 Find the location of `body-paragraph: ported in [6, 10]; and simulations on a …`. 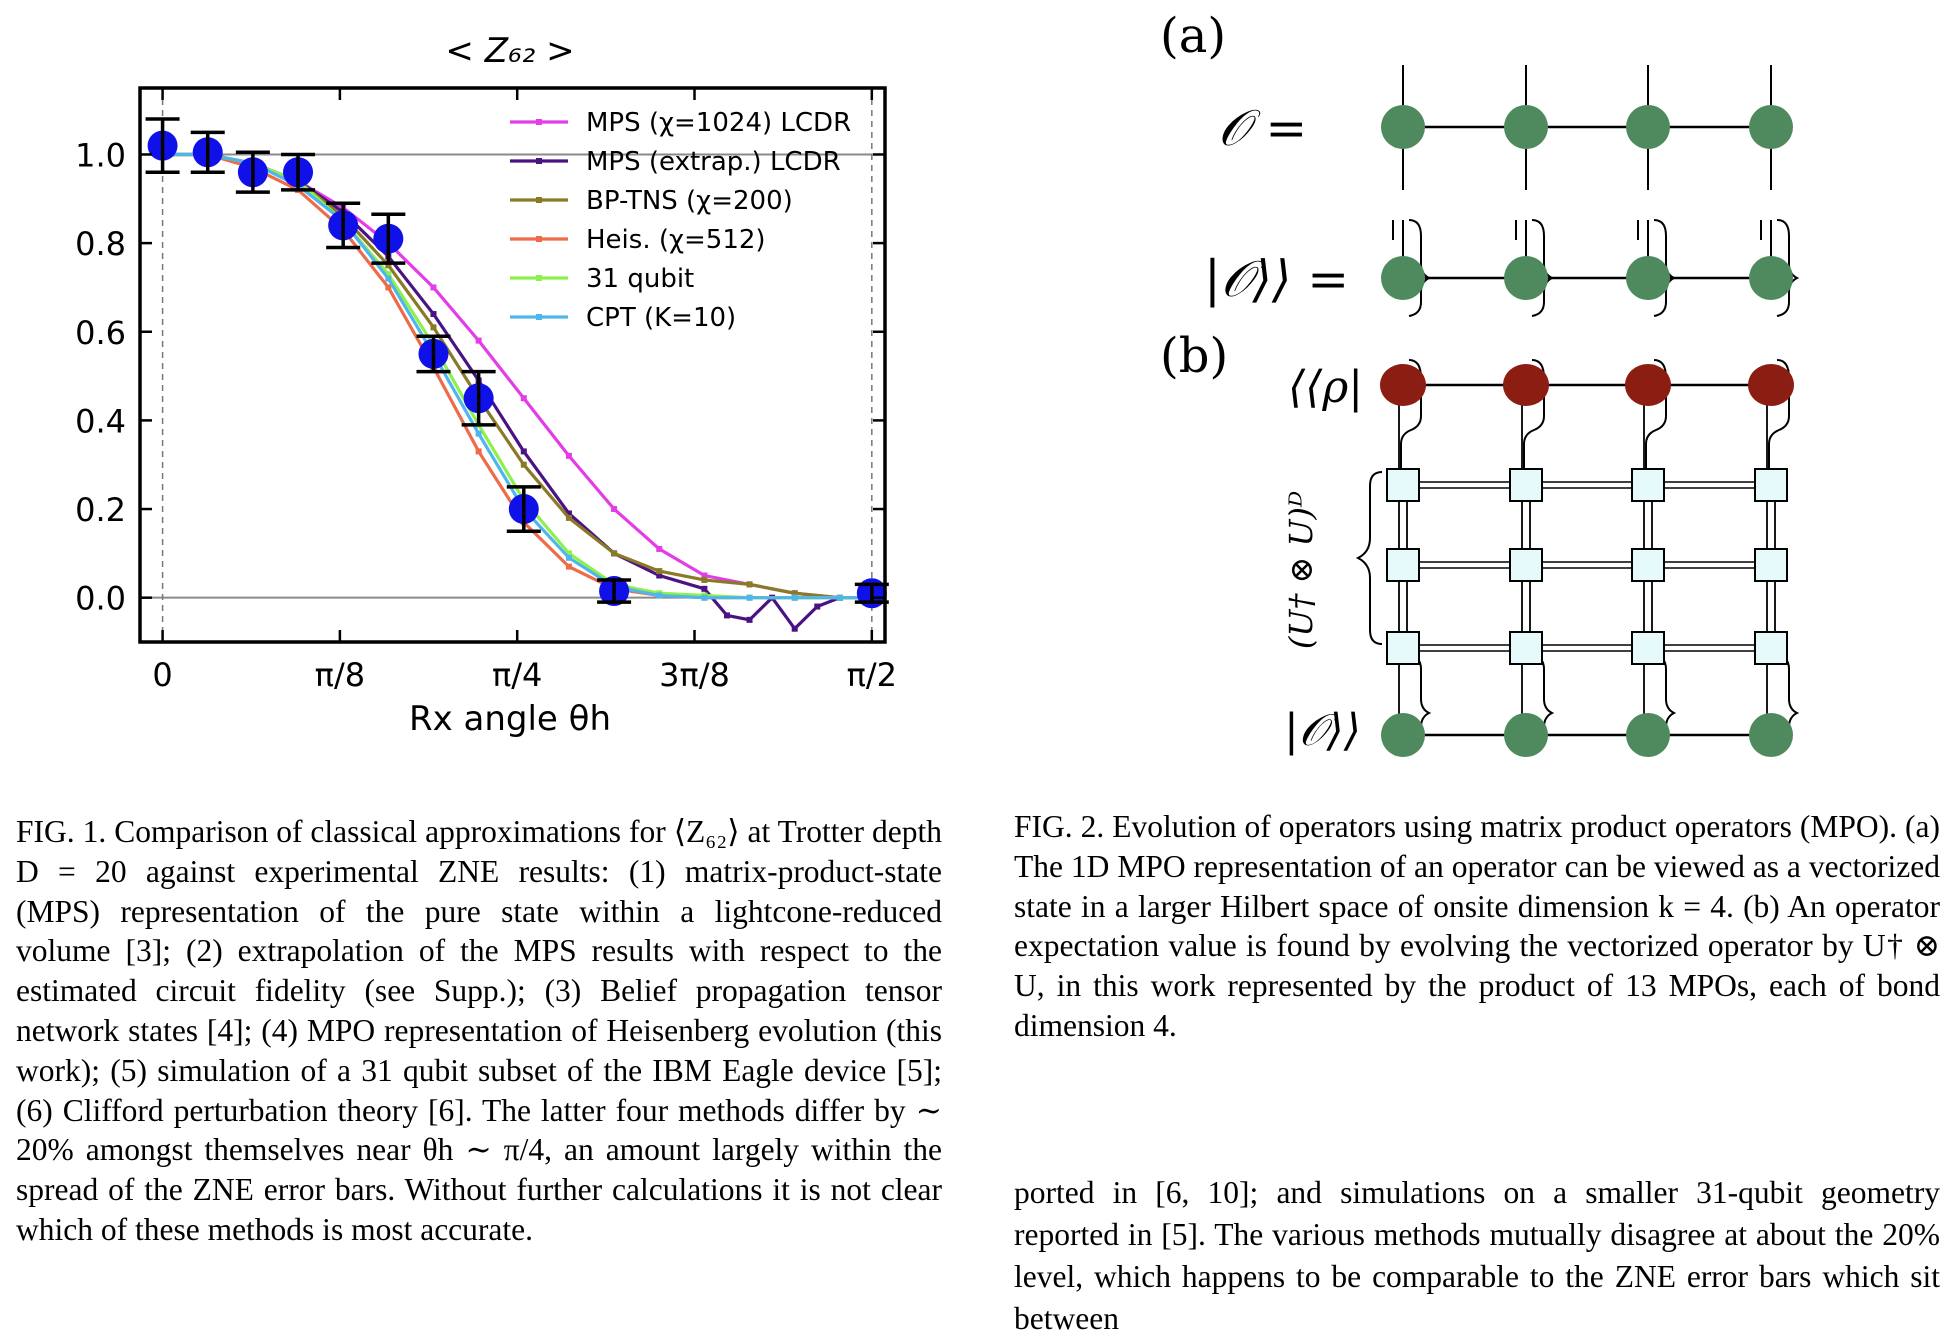

body-paragraph: ported in [6, 10]; and simulations on a … is located at coordinates (1477, 1256).